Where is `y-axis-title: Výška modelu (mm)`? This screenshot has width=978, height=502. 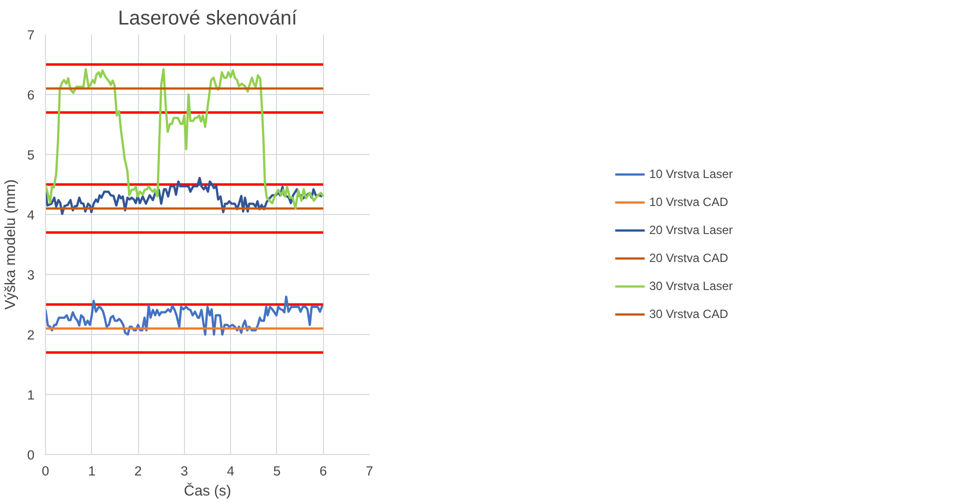
y-axis-title: Výška modelu (mm) is located at coordinates (11, 244).